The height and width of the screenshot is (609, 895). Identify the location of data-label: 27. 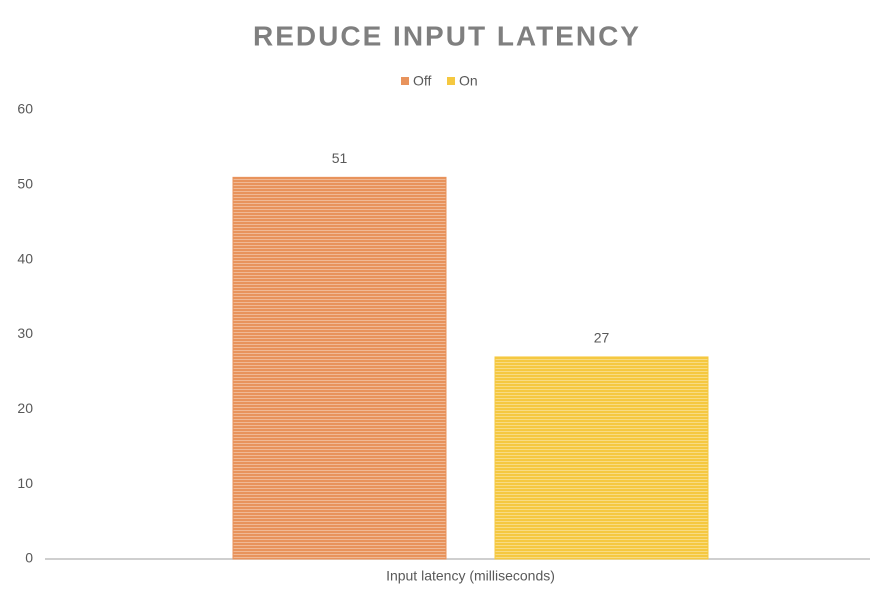
(602, 338).